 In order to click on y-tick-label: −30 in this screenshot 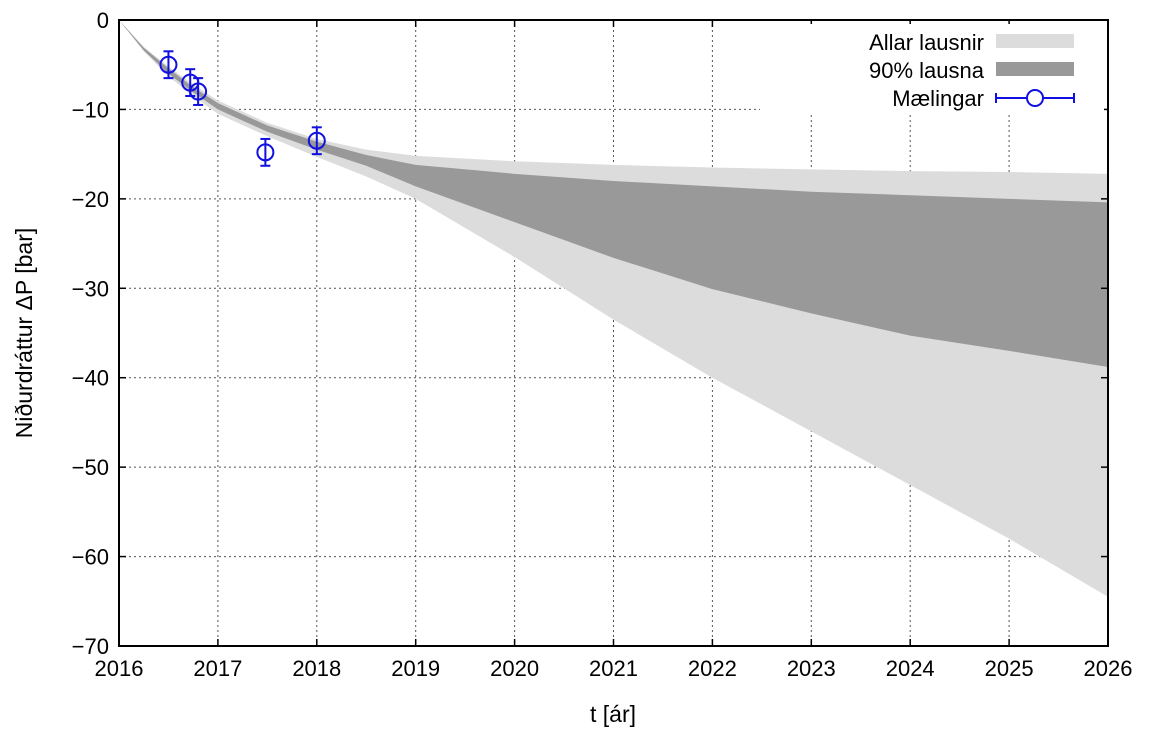, I will do `click(90, 288)`.